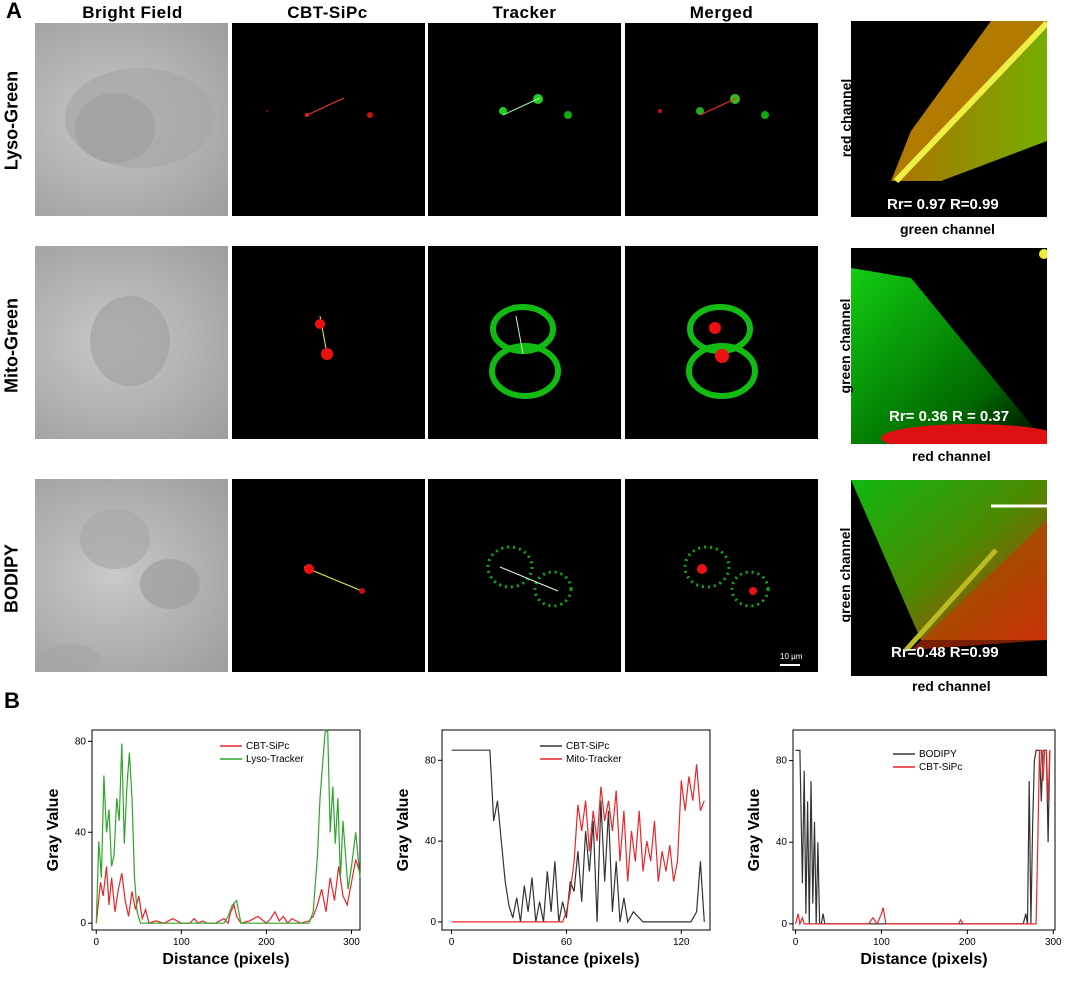 The image size is (1072, 993). What do you see at coordinates (11, 579) in the screenshot?
I see `row-label-bodipy: BODIPY` at bounding box center [11, 579].